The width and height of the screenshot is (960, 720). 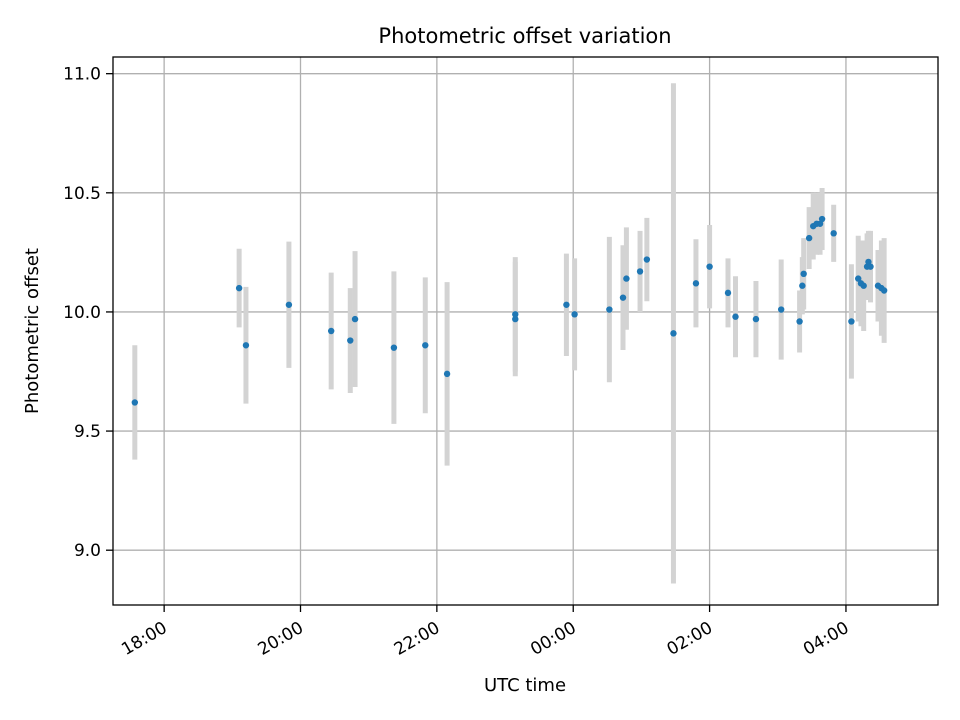 I want to click on y-tick-label: 11.0, so click(x=82, y=75).